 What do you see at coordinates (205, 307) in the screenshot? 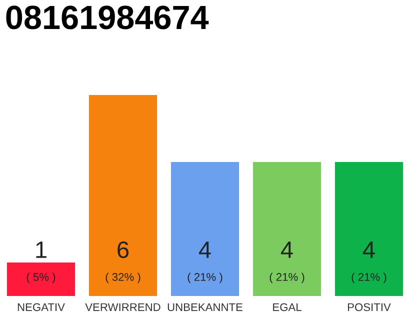
I see `x-tick-label: UNBEKANNTE` at bounding box center [205, 307].